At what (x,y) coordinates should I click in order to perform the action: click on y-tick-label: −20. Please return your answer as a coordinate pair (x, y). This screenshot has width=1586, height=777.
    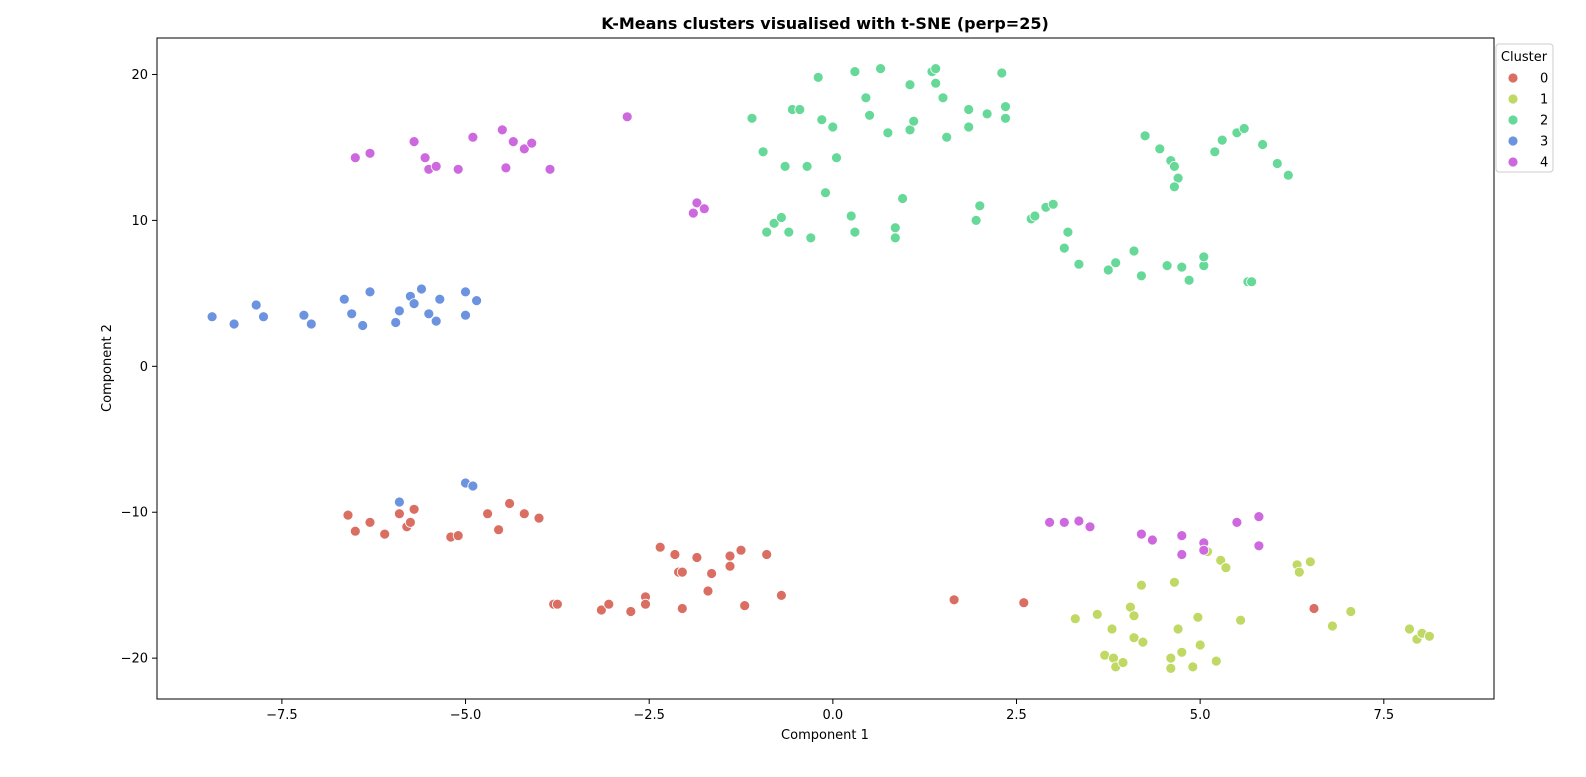
    Looking at the image, I should click on (134, 659).